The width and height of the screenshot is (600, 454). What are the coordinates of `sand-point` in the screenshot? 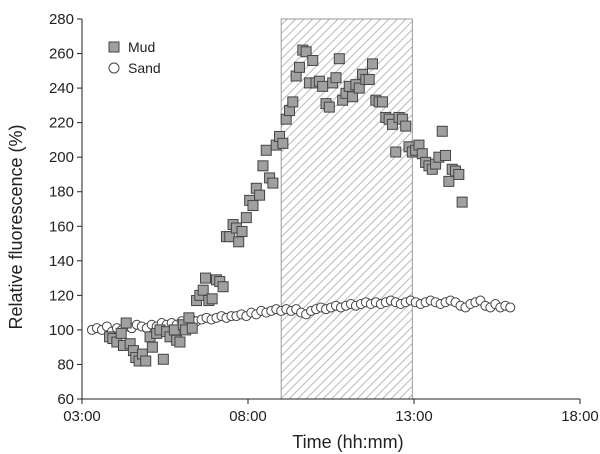 It's located at (510, 307).